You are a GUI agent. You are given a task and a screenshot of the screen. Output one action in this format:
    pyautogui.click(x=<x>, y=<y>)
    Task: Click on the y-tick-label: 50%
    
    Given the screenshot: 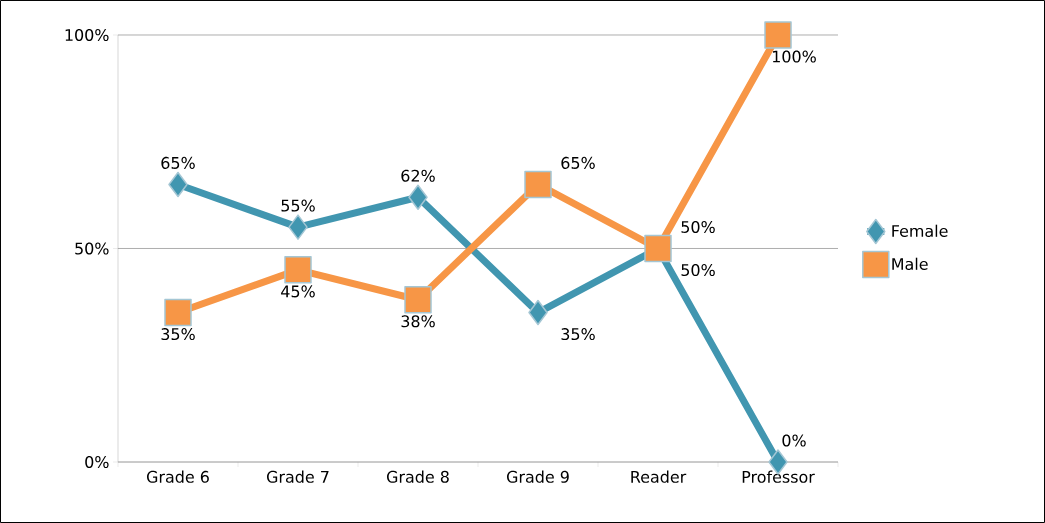 What is the action you would take?
    pyautogui.click(x=92, y=248)
    